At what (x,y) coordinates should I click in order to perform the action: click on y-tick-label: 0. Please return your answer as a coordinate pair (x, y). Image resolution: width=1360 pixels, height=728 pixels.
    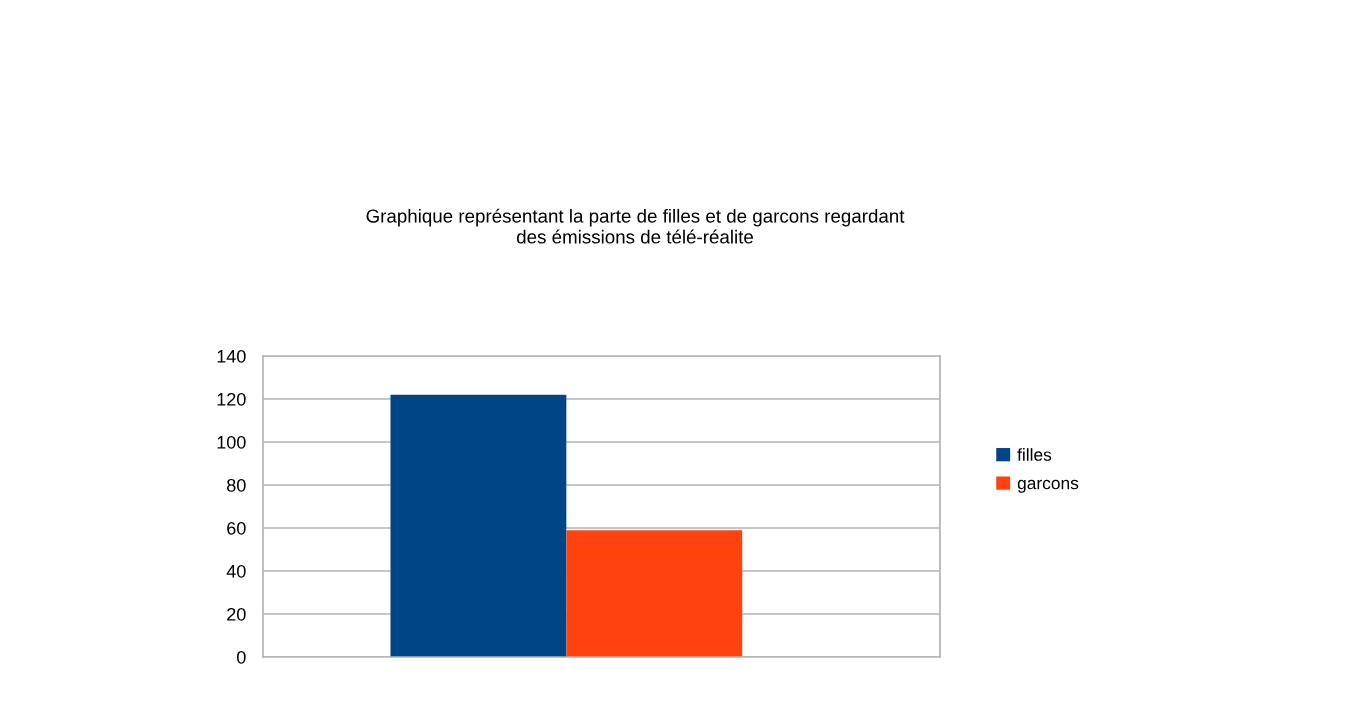
    Looking at the image, I should click on (241, 657).